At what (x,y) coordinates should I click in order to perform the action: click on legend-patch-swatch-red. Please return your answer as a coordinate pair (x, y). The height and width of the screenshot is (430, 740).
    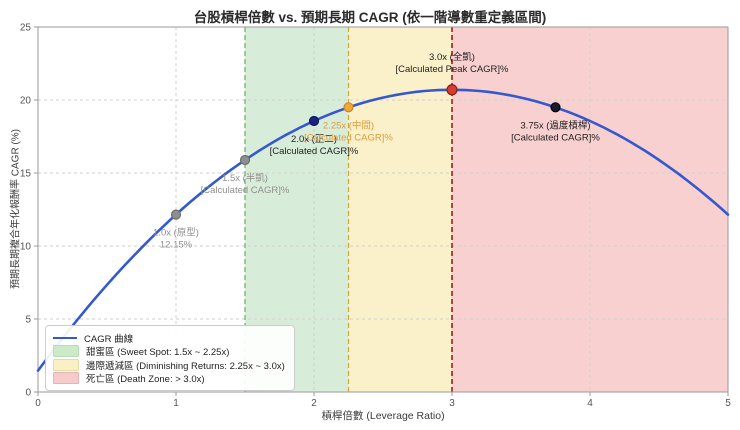
    Looking at the image, I should click on (66, 378).